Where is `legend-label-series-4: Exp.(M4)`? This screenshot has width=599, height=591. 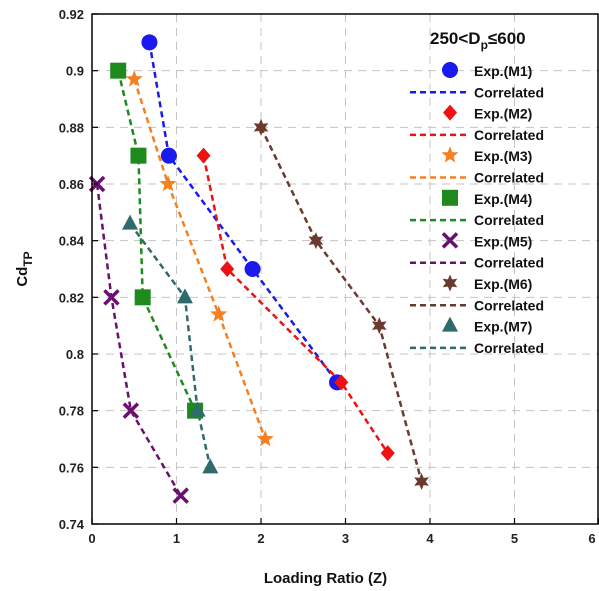 legend-label-series-4: Exp.(M4) is located at coordinates (503, 199).